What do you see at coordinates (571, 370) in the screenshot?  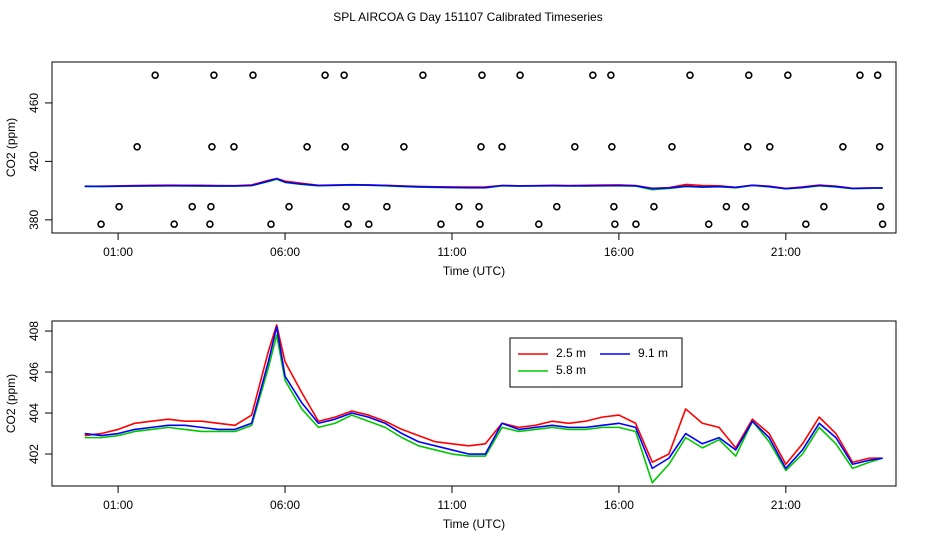 I see `legend-label: 5.8 m` at bounding box center [571, 370].